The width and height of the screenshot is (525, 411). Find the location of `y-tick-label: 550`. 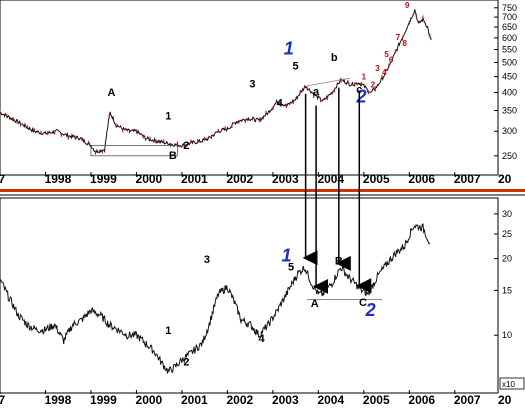

y-tick-label: 550 is located at coordinates (509, 50).